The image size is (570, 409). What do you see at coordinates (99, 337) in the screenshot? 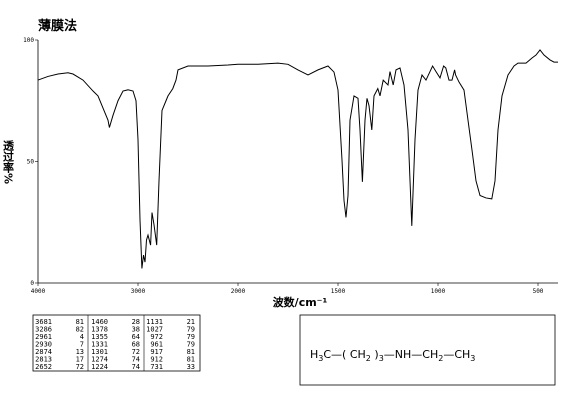
I see `peak-wavenumber: 1355` at bounding box center [99, 337].